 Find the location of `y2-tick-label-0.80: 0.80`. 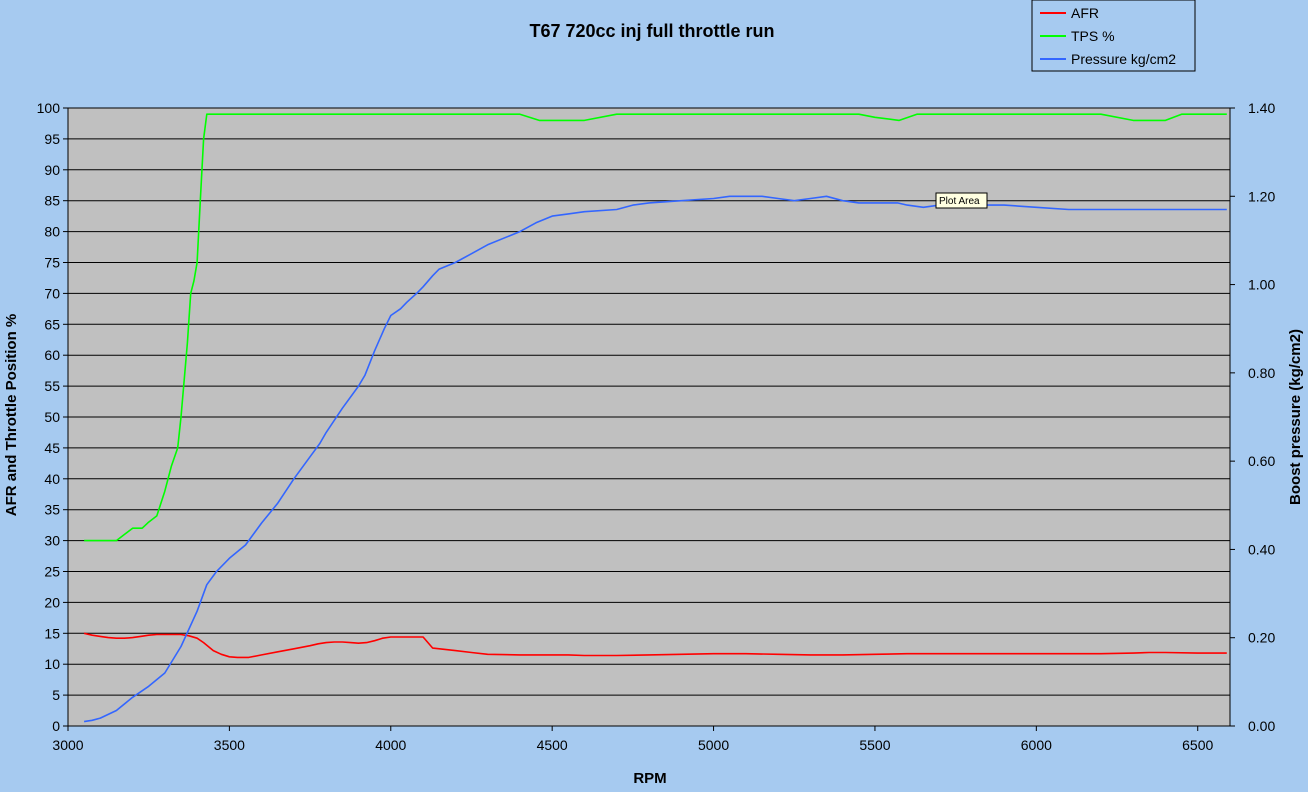

y2-tick-label-0.80: 0.80 is located at coordinates (1261, 373).